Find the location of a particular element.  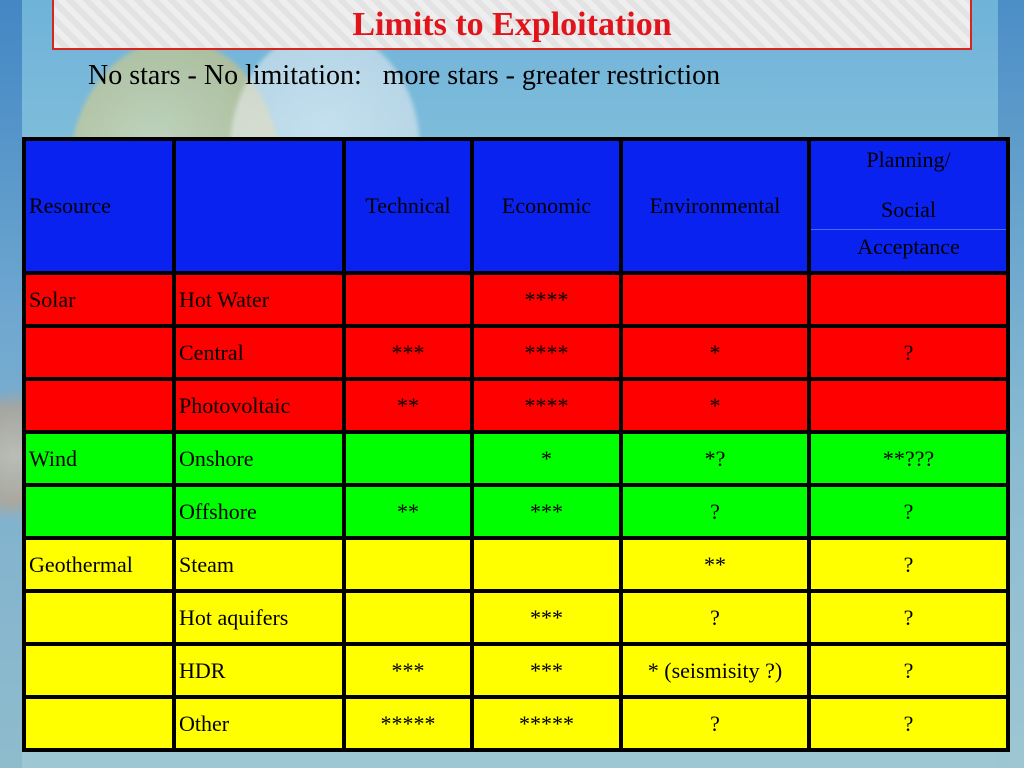

cell-economic: ***** is located at coordinates (546, 723).